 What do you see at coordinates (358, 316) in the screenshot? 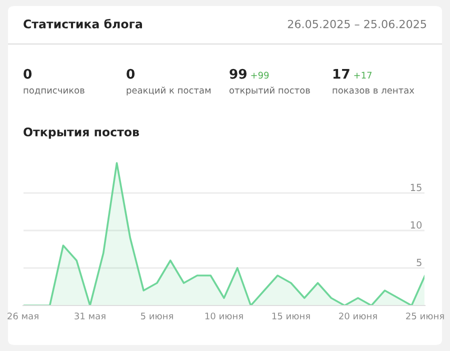
I see `x-tick-label: 20 июня` at bounding box center [358, 316].